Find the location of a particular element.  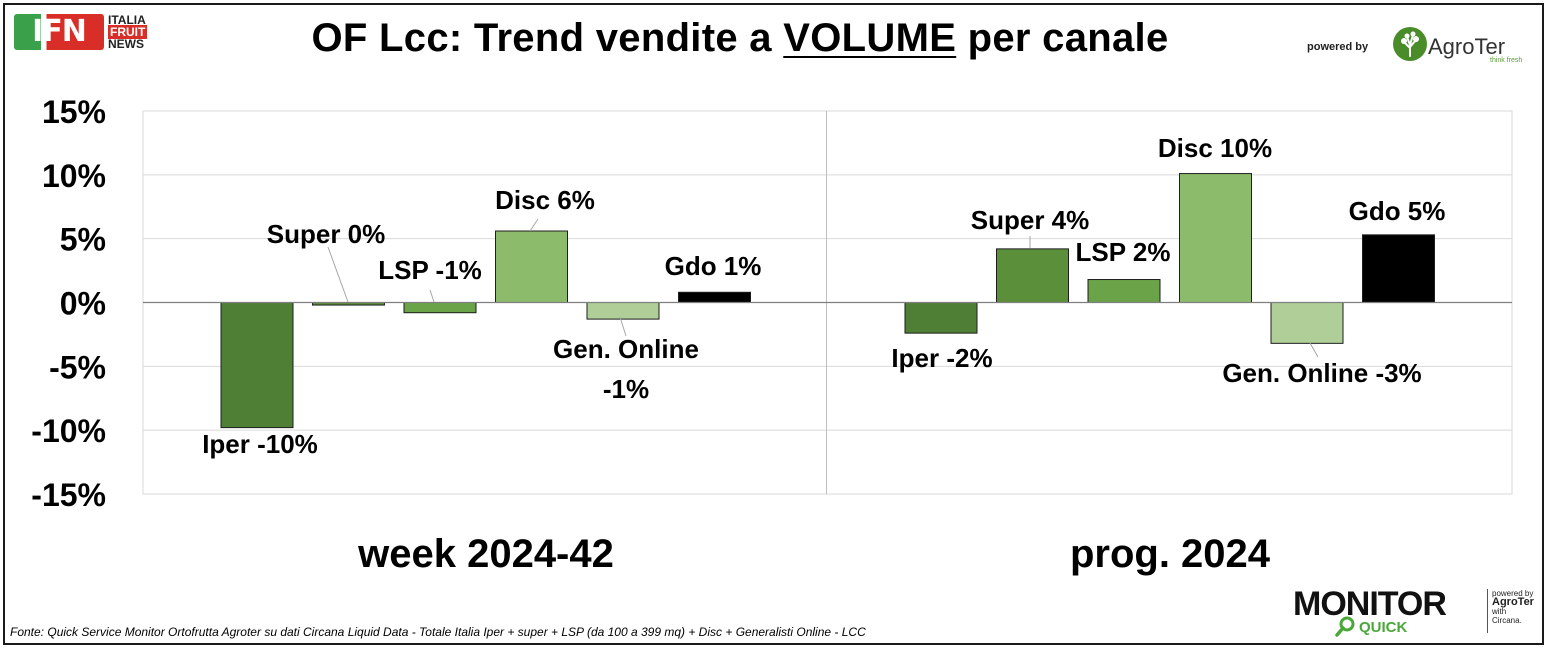

data-label: Gdo 5% is located at coordinates (1397, 211).